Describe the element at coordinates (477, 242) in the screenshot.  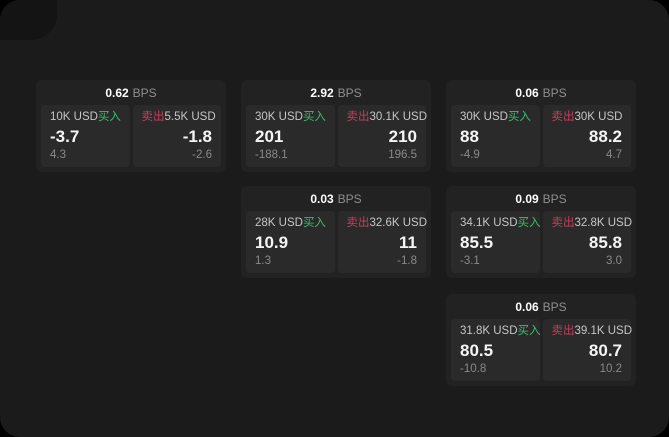
I see `buy-price: 85.5` at that location.